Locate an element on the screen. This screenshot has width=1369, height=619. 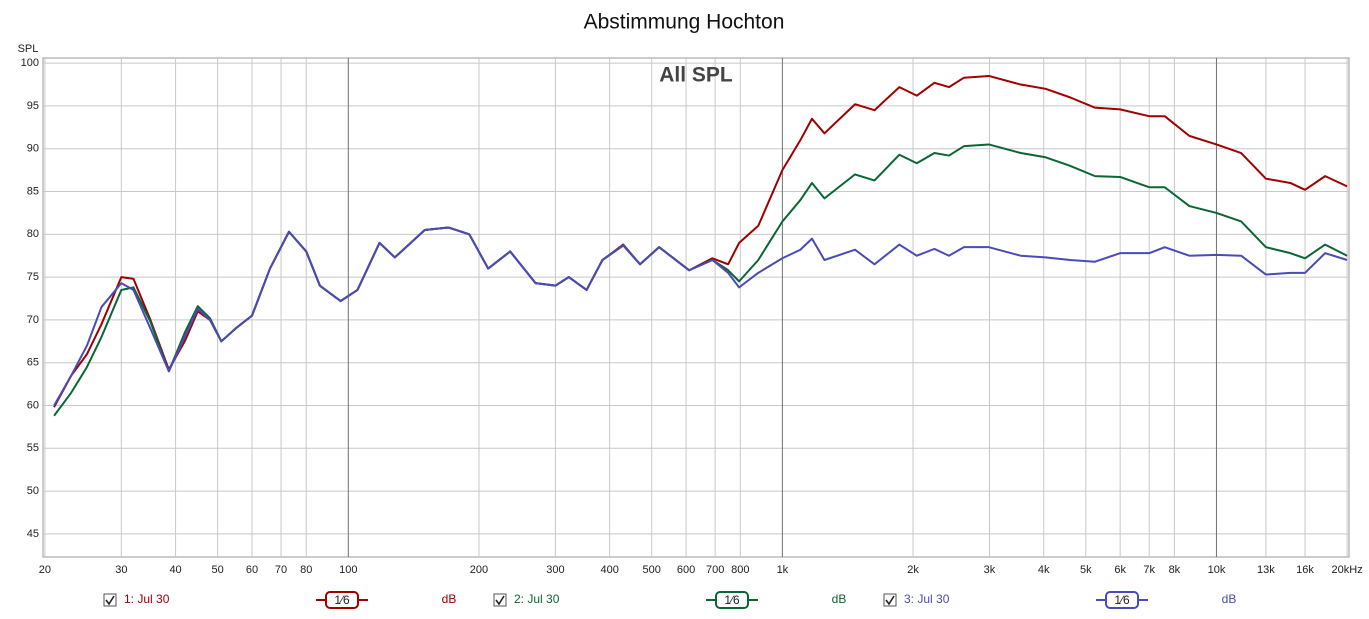
annotation: All SPL is located at coordinates (696, 75).